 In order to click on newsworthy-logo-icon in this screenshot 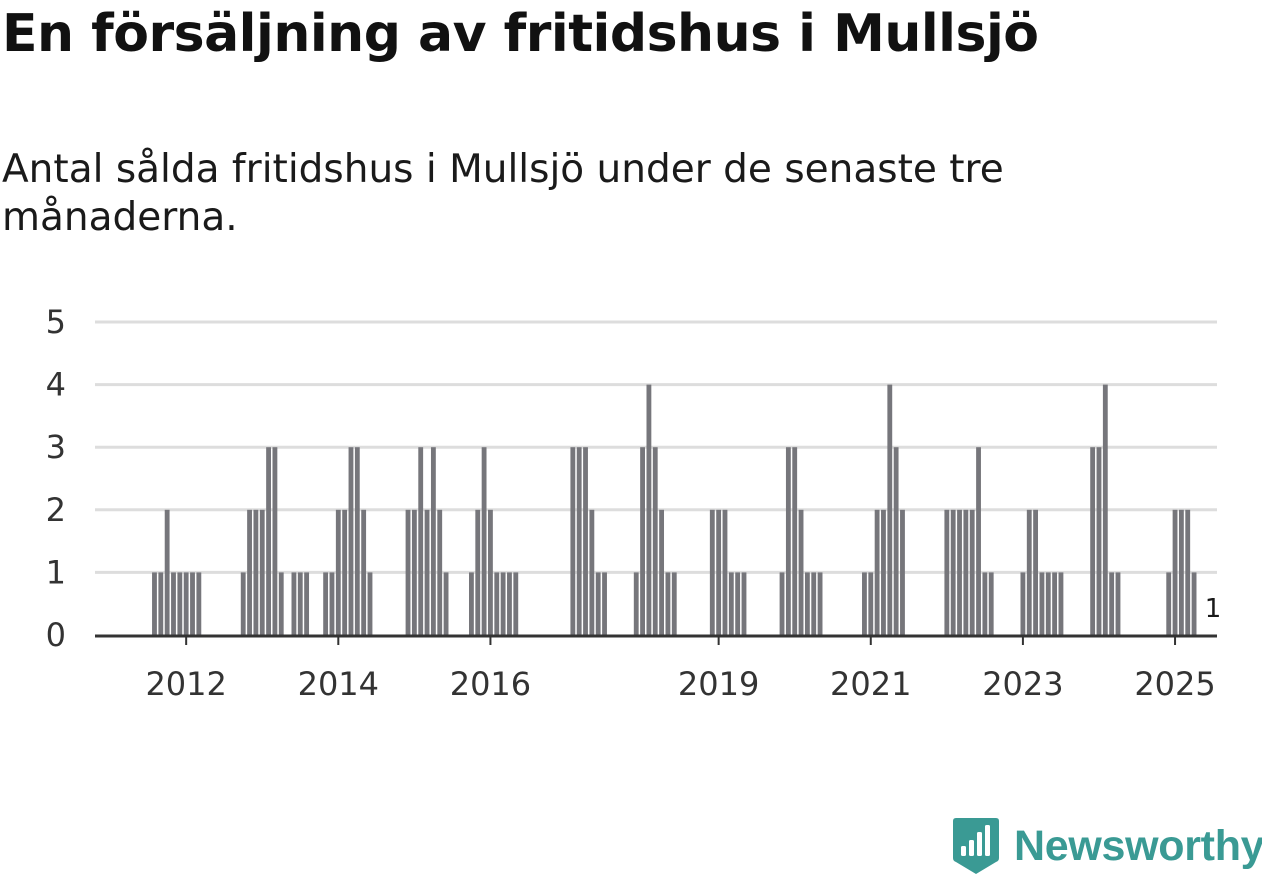, I will do `click(976, 846)`.